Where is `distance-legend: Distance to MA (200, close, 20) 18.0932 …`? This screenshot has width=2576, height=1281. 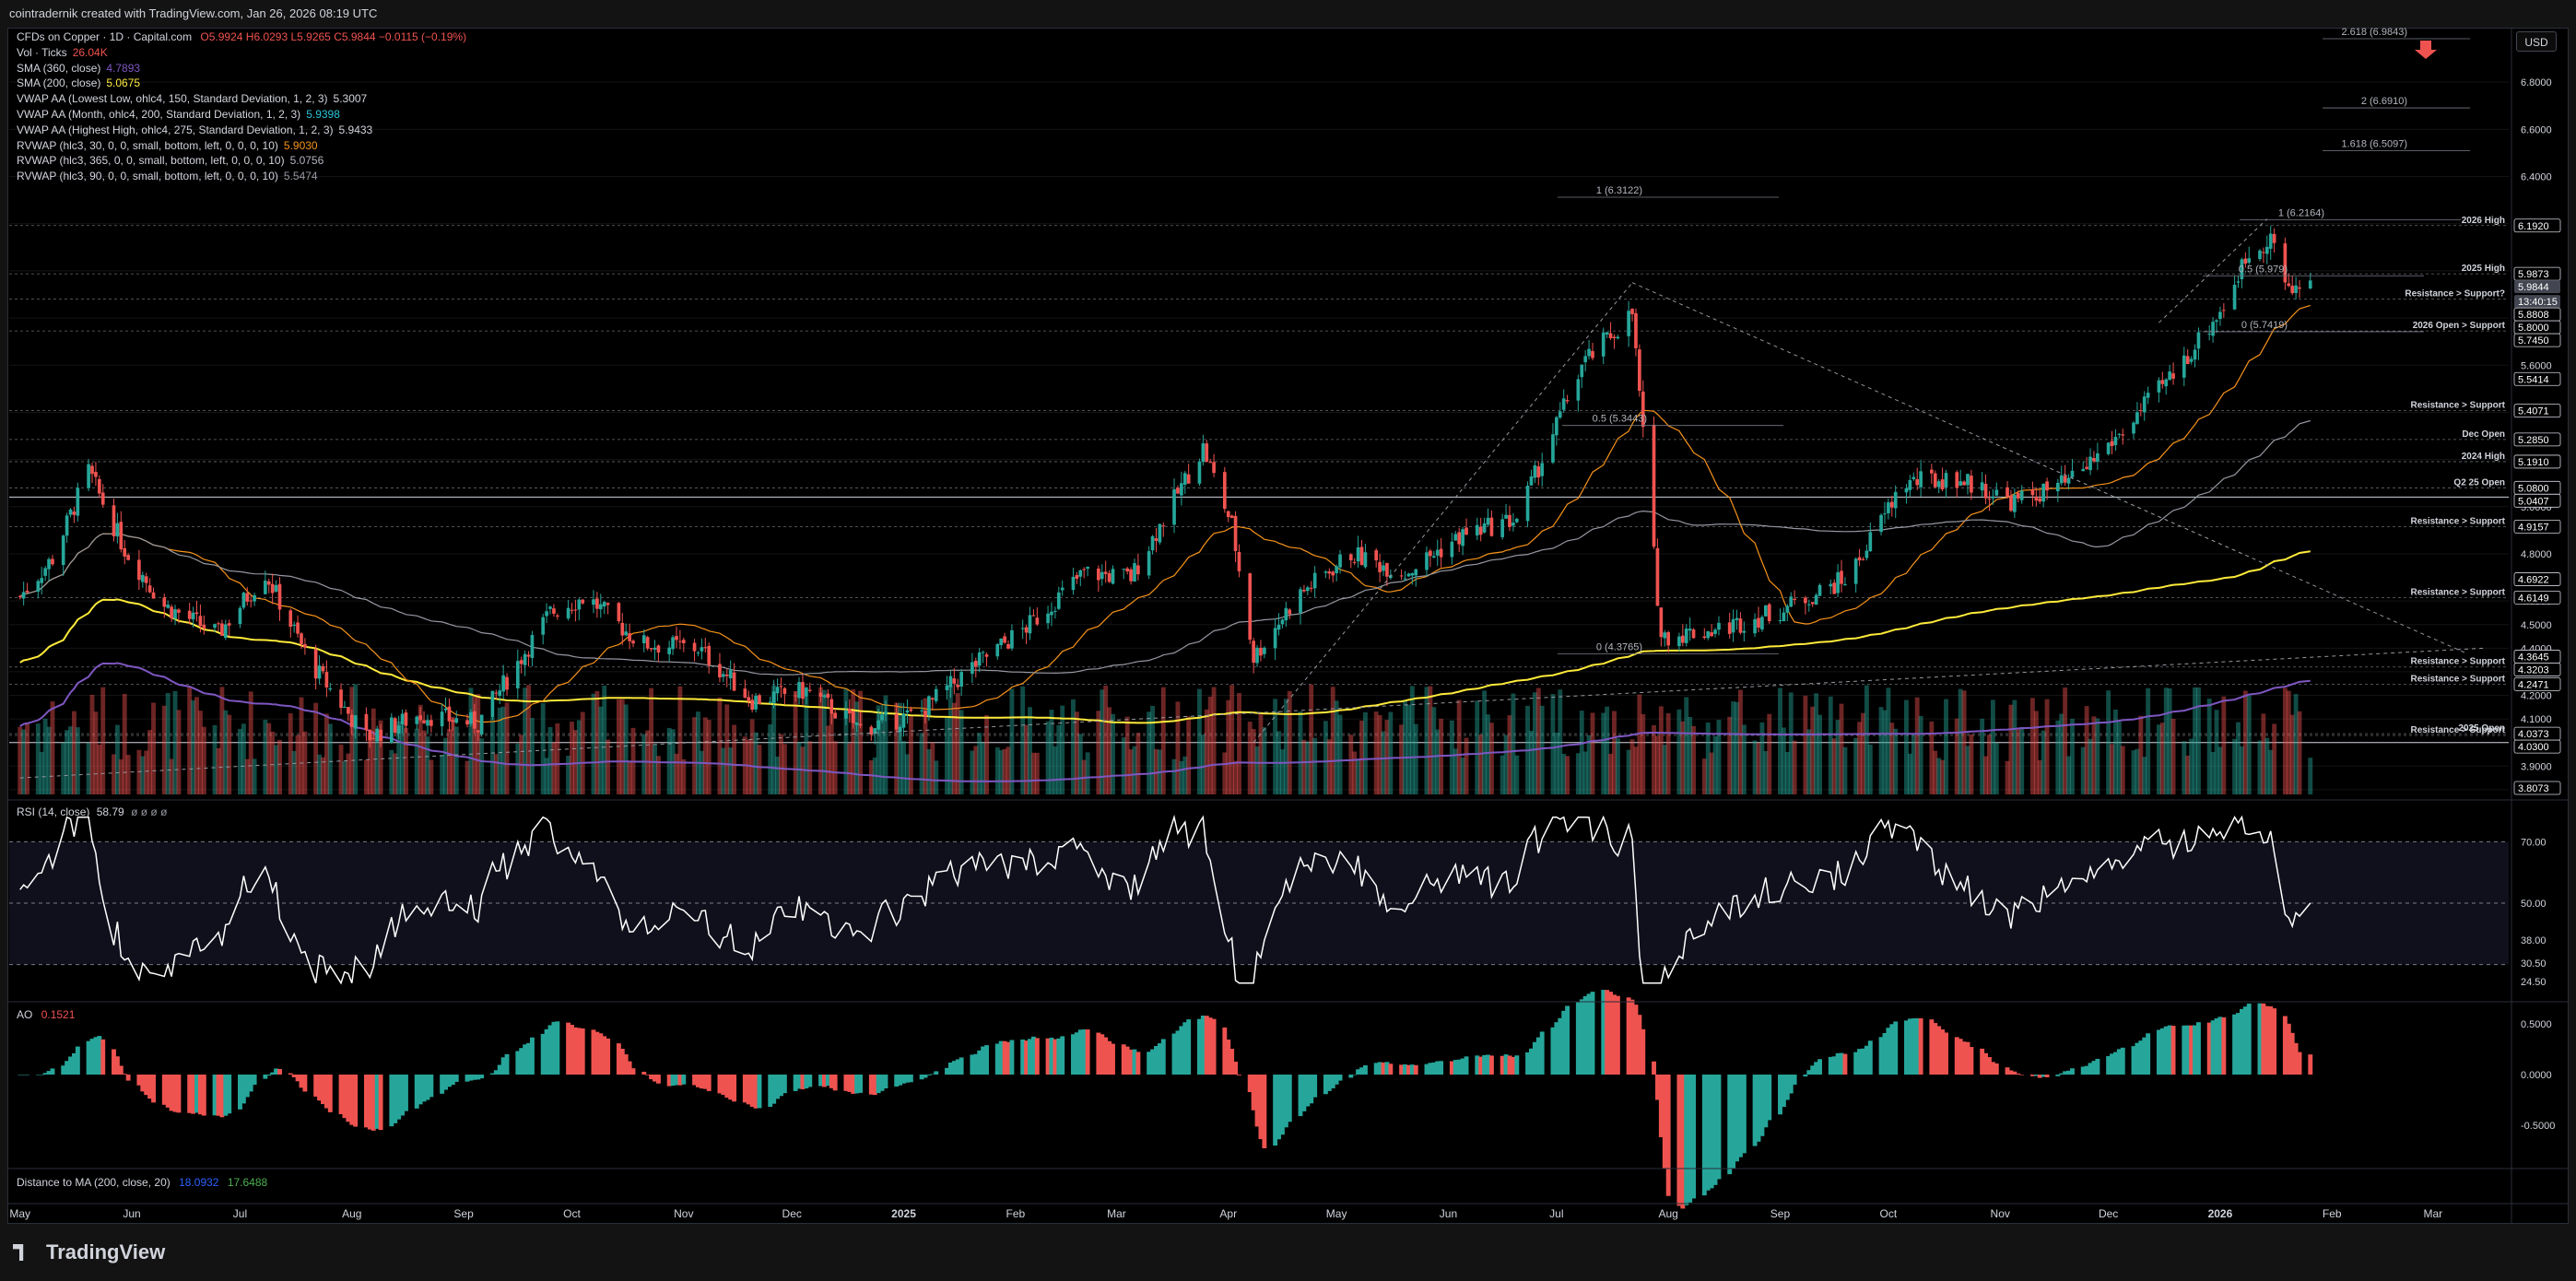
distance-legend: Distance to MA (200, close, 20) 18.0932 … is located at coordinates (142, 1182).